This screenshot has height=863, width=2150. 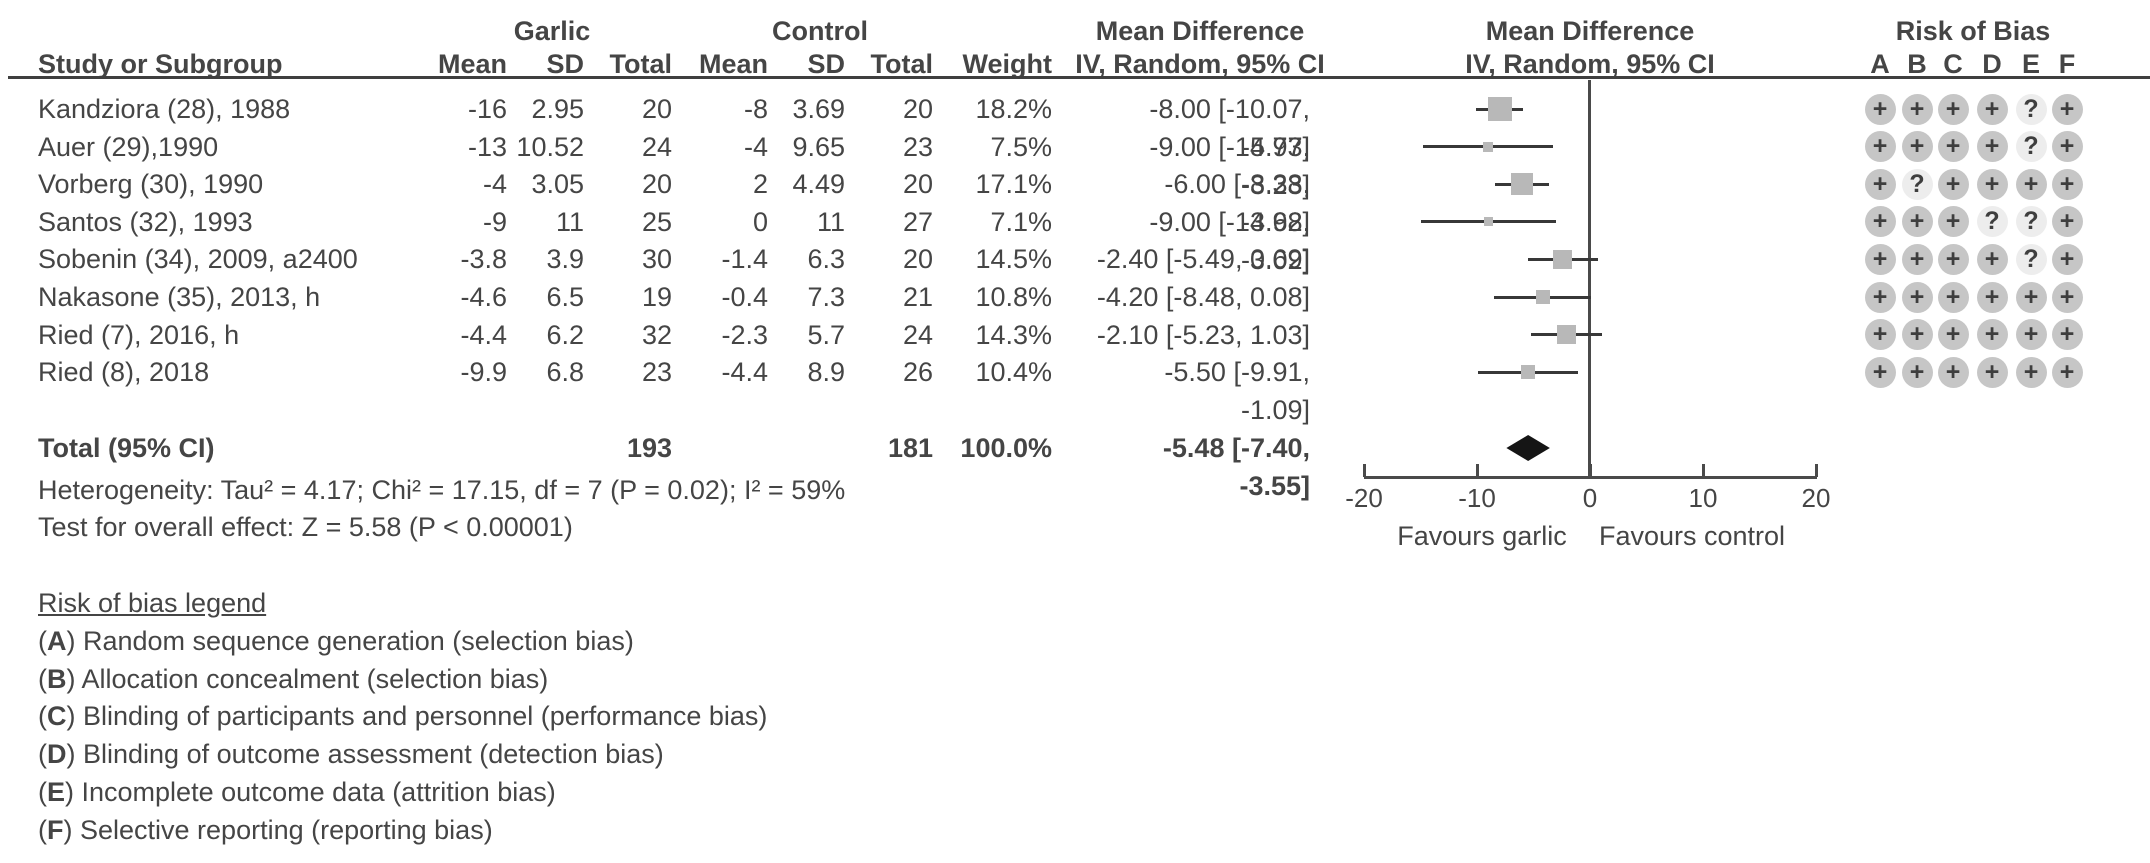 What do you see at coordinates (1237, 203) in the screenshot?
I see `cell-md-ci: -6.00 [-8.38, -3.62]` at bounding box center [1237, 203].